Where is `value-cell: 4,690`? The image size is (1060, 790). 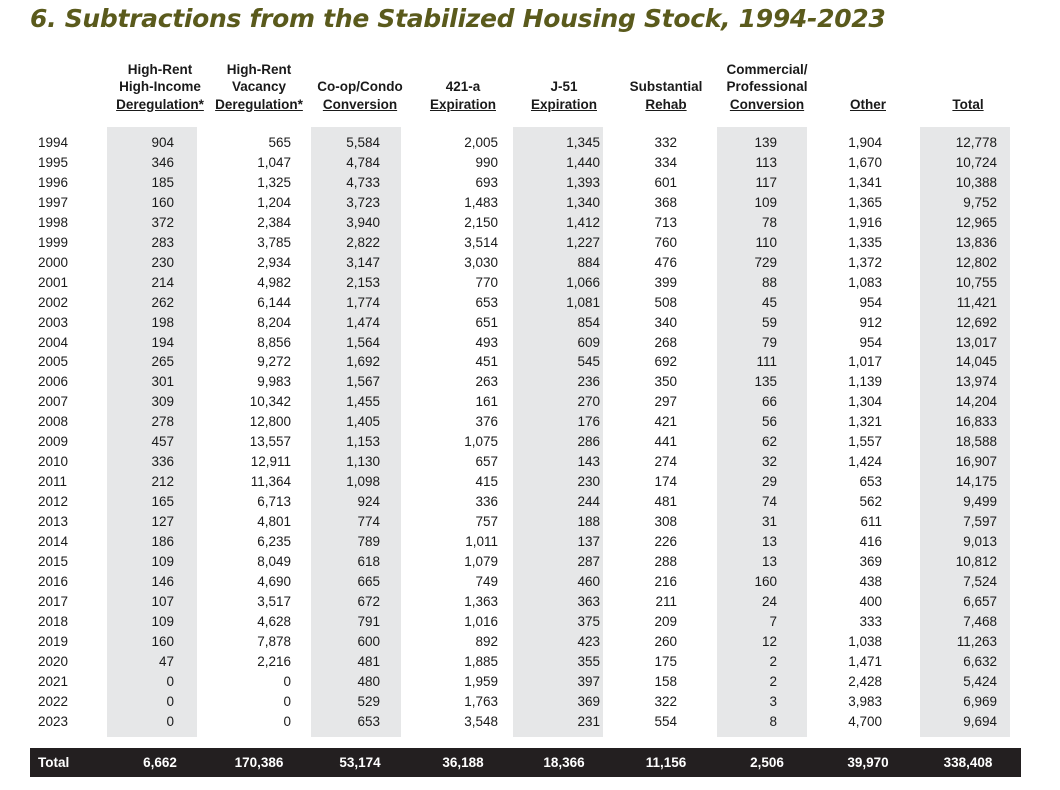 value-cell: 4,690 is located at coordinates (274, 581).